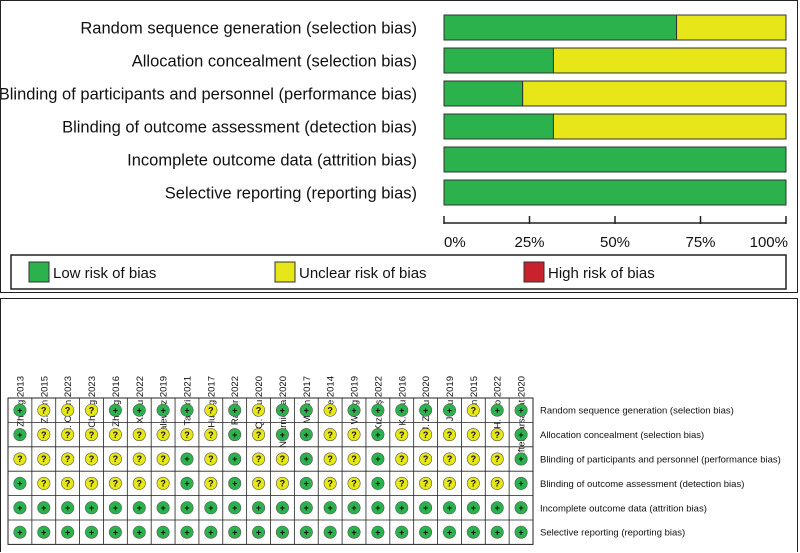 Image resolution: width=800 pixels, height=553 pixels. I want to click on x-tick-label: 50%, so click(615, 242).